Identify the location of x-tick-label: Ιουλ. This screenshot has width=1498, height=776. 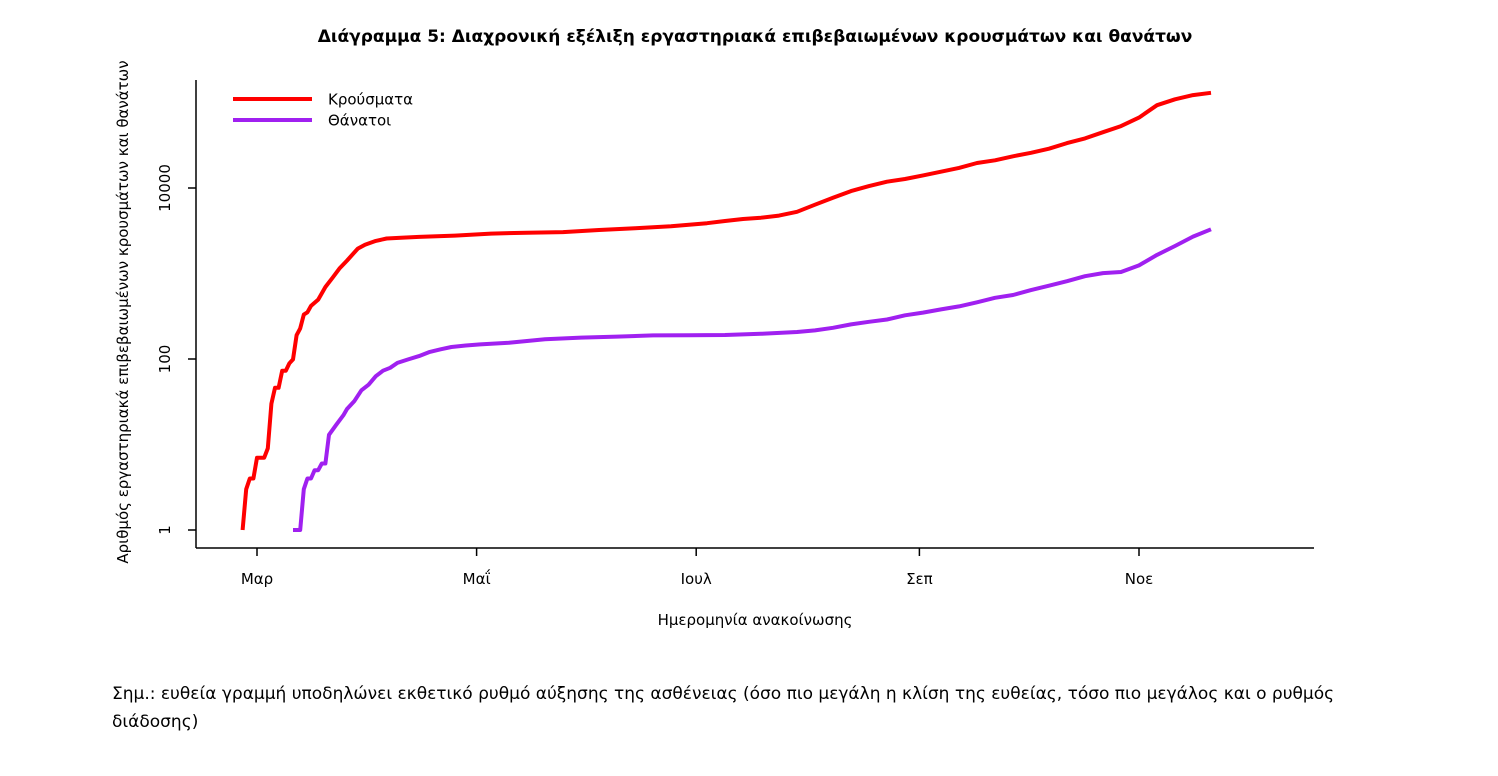
(696, 579).